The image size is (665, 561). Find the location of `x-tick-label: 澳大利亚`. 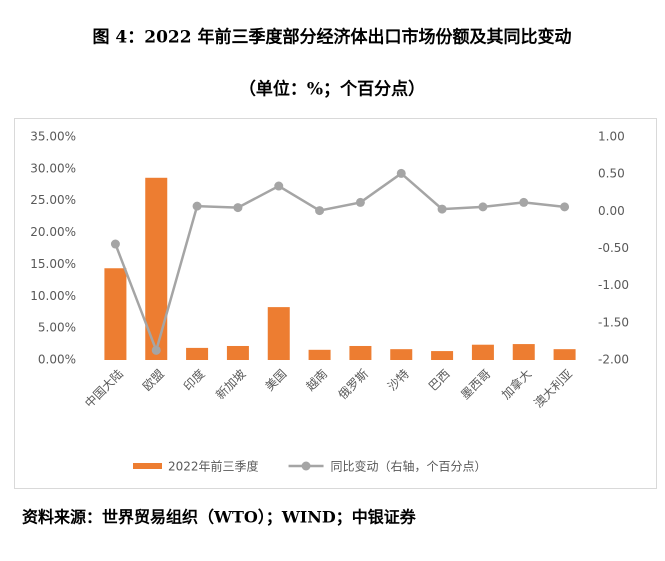

x-tick-label: 澳大利亚 is located at coordinates (553, 389).